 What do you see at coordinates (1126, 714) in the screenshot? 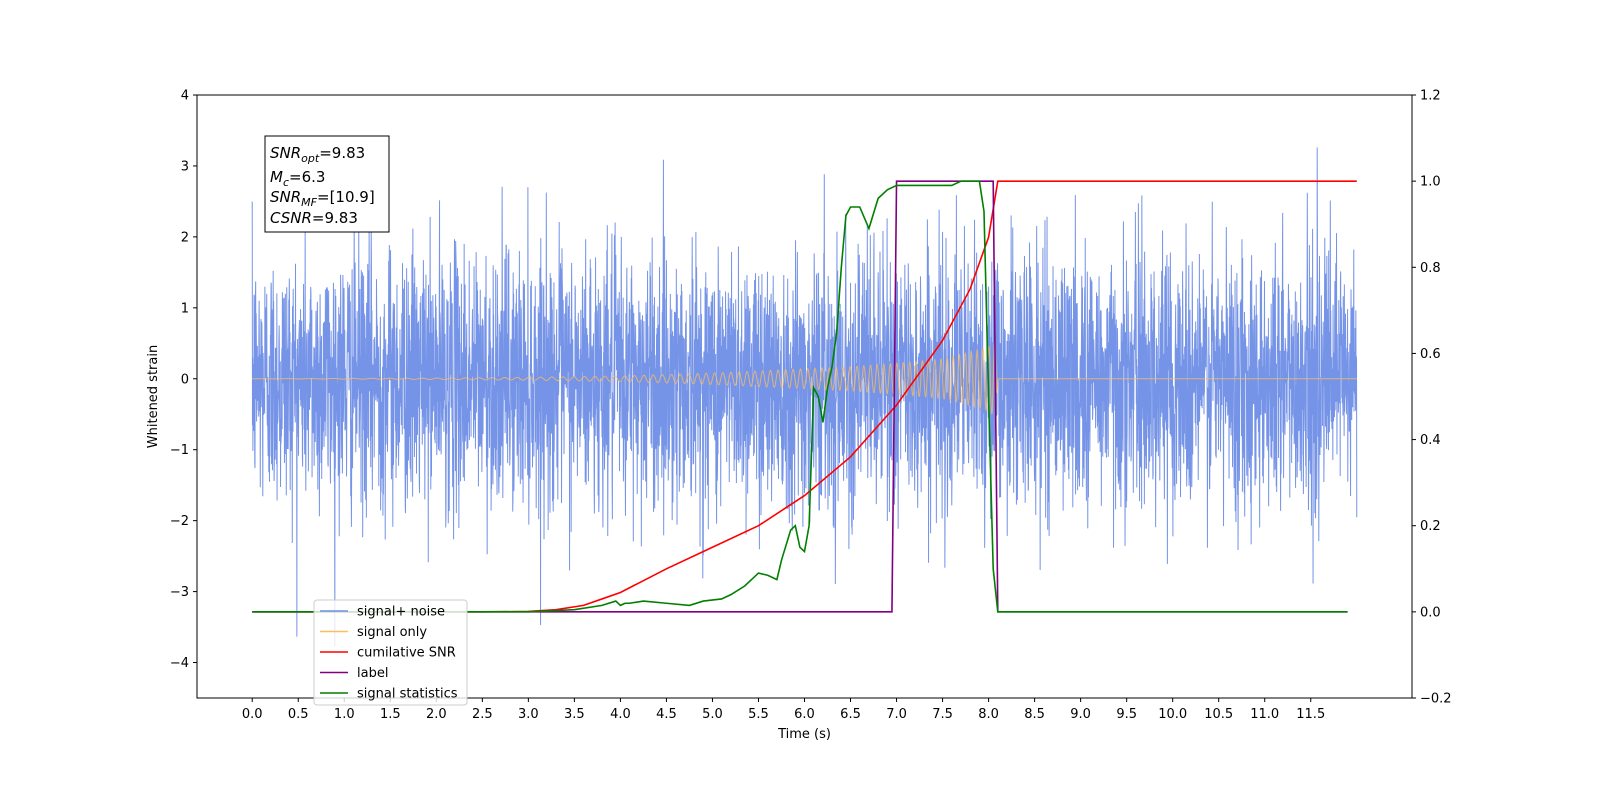
I see `x-tick-label: 9.5` at bounding box center [1126, 714].